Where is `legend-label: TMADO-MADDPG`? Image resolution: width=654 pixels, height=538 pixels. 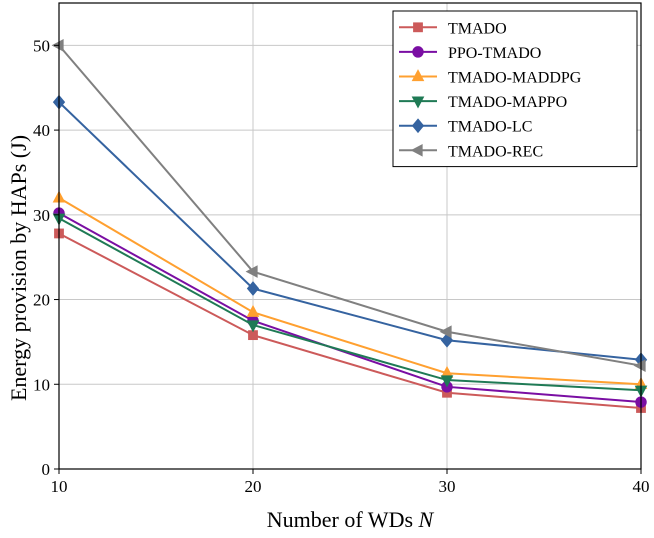 legend-label: TMADO-MADDPG is located at coordinates (515, 78).